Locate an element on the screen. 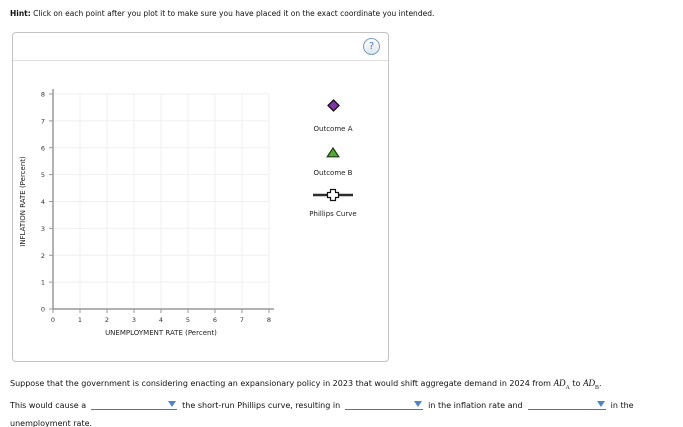 The width and height of the screenshot is (683, 427). triangle-icon is located at coordinates (333, 152).